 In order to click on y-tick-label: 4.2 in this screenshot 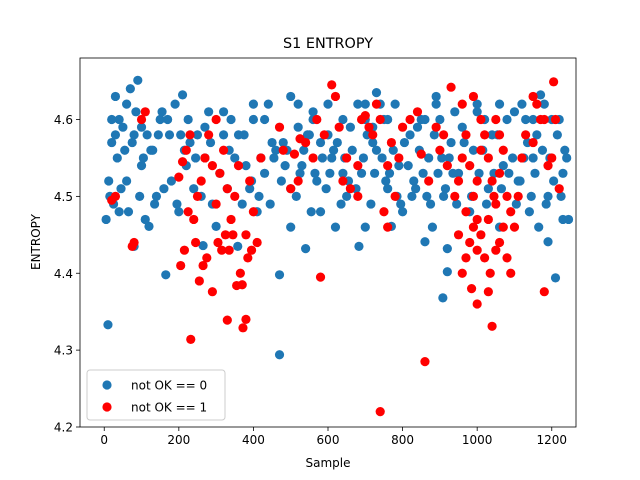, I will do `click(63, 428)`.